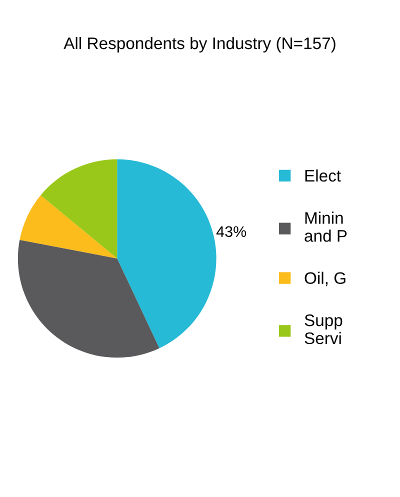  Describe the element at coordinates (200, 44) in the screenshot. I see `chart-title: All Respondents by Industry (N=157)` at that location.